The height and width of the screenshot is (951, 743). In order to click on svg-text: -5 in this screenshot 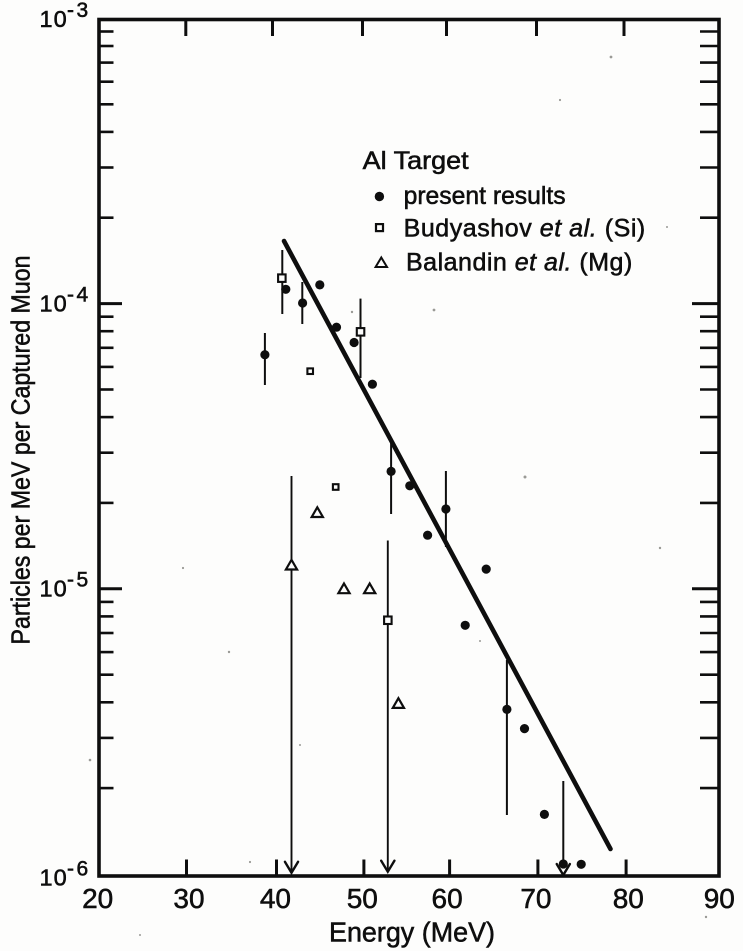, I will do `click(79, 580)`.